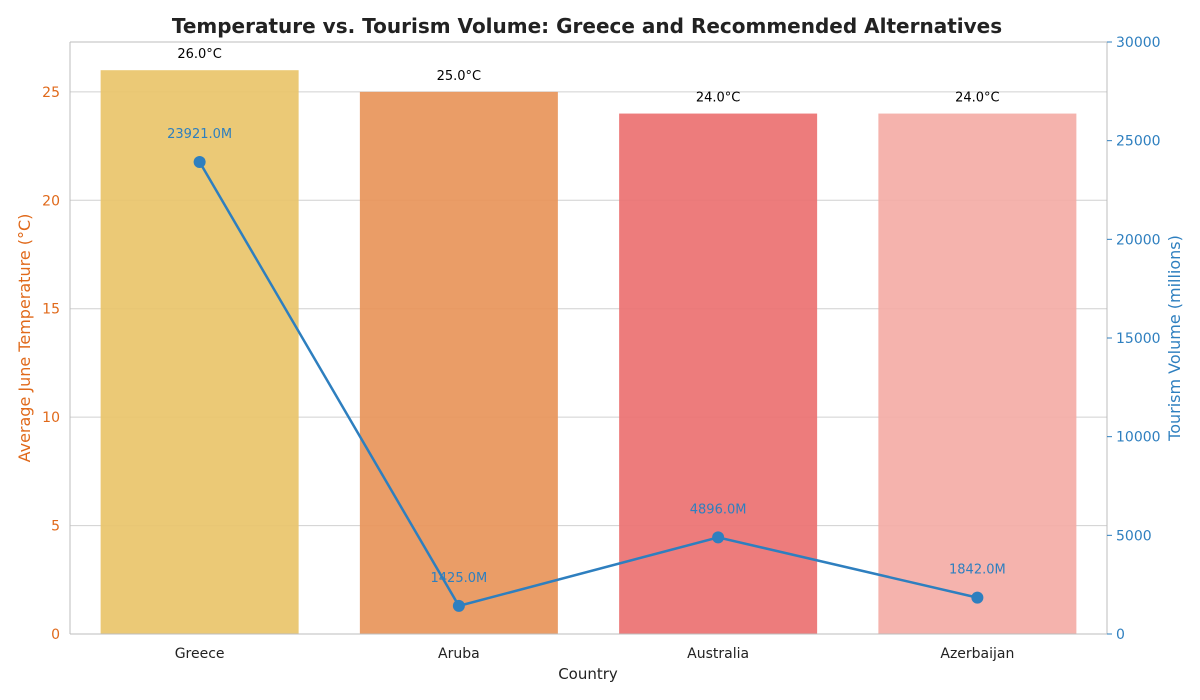 This screenshot has width=1200, height=700. I want to click on y-right-tick-label: 30000, so click(1138, 43).